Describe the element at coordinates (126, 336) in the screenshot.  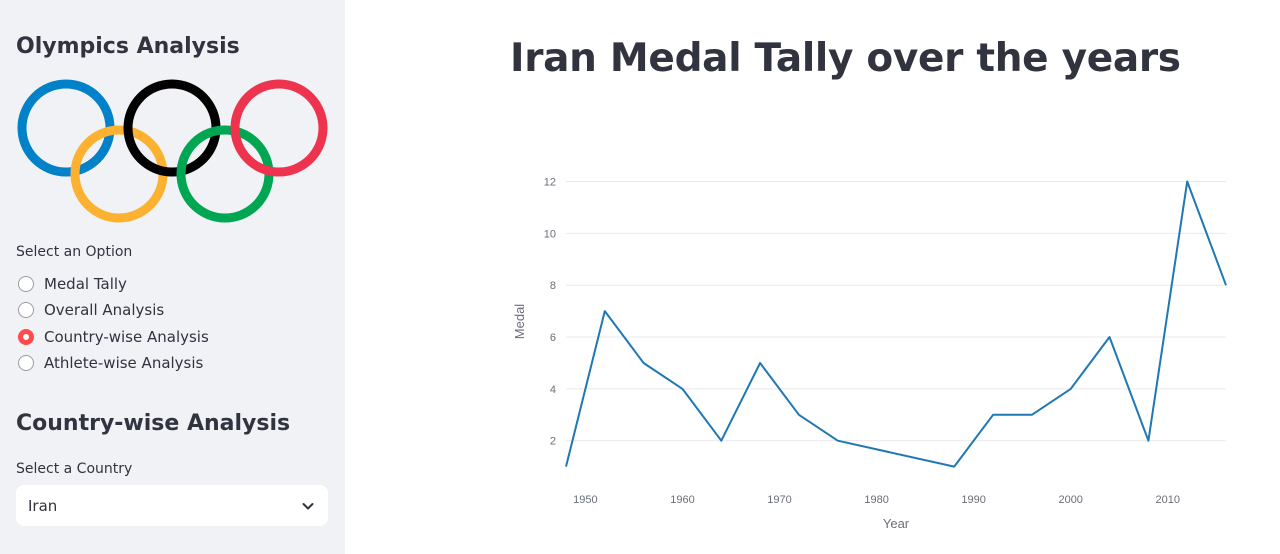
I see `radio-option-label: Country-wise Analysis` at that location.